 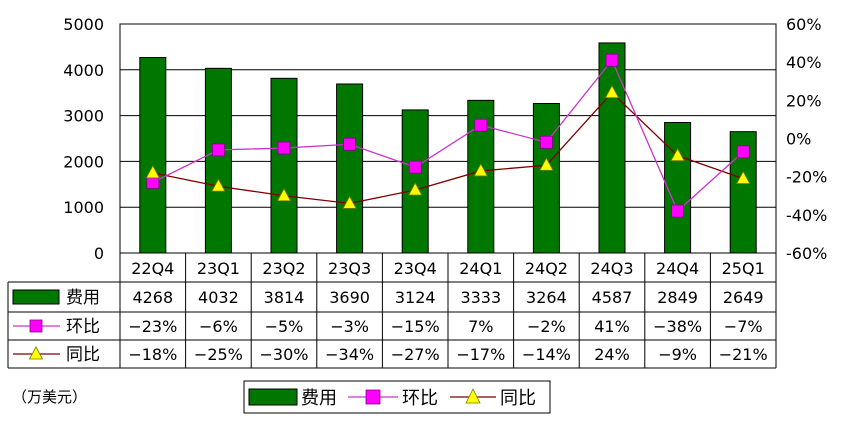 I want to click on table-cell: −6%, so click(x=218, y=326).